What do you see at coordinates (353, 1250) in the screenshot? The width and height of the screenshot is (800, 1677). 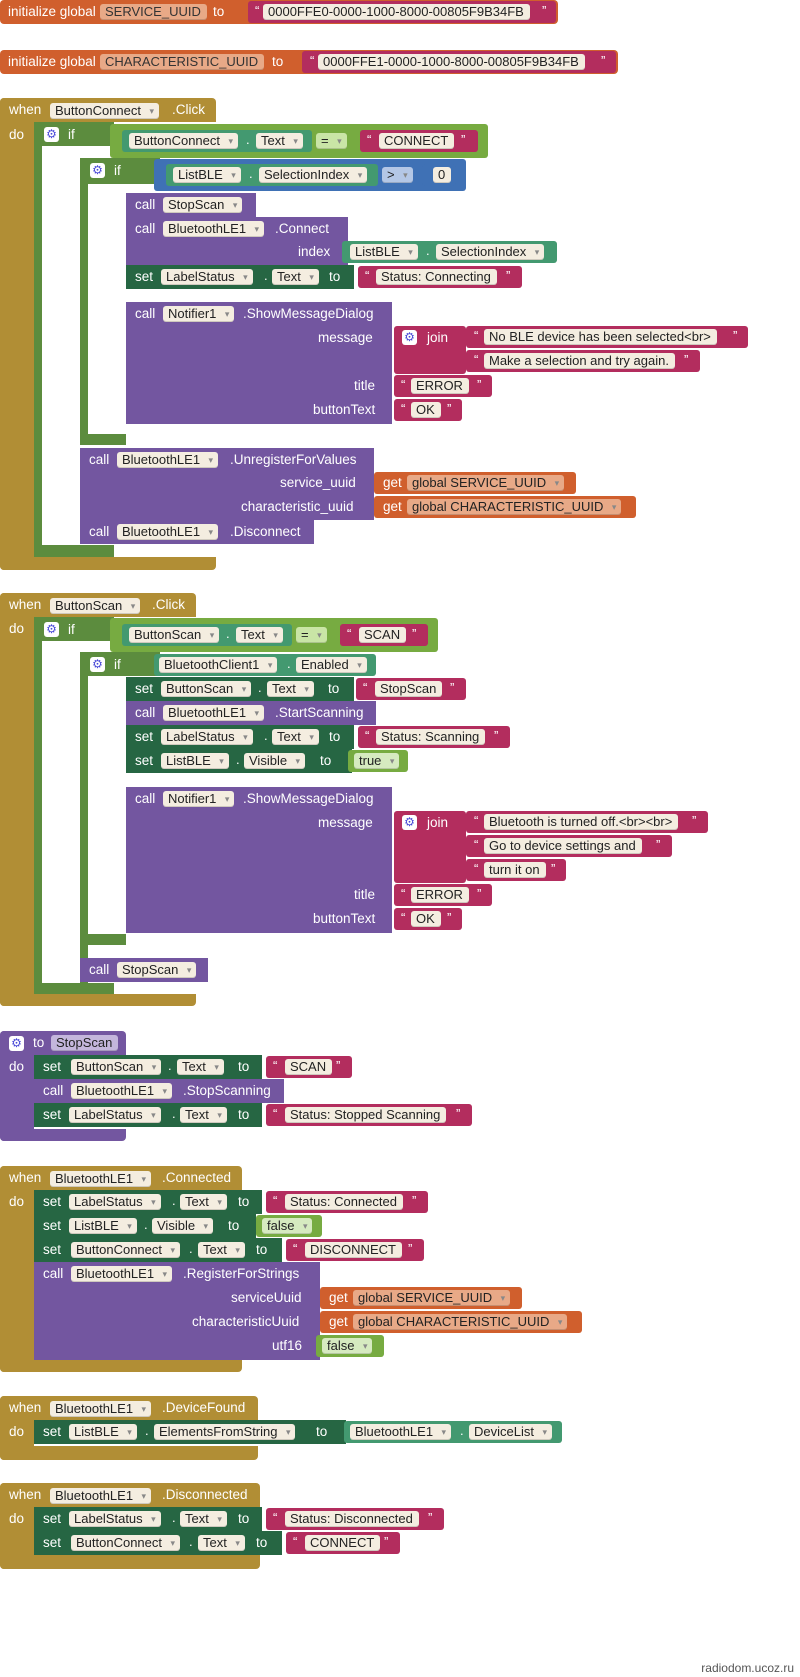 I see `text-disconnect: DISCONNECT` at bounding box center [353, 1250].